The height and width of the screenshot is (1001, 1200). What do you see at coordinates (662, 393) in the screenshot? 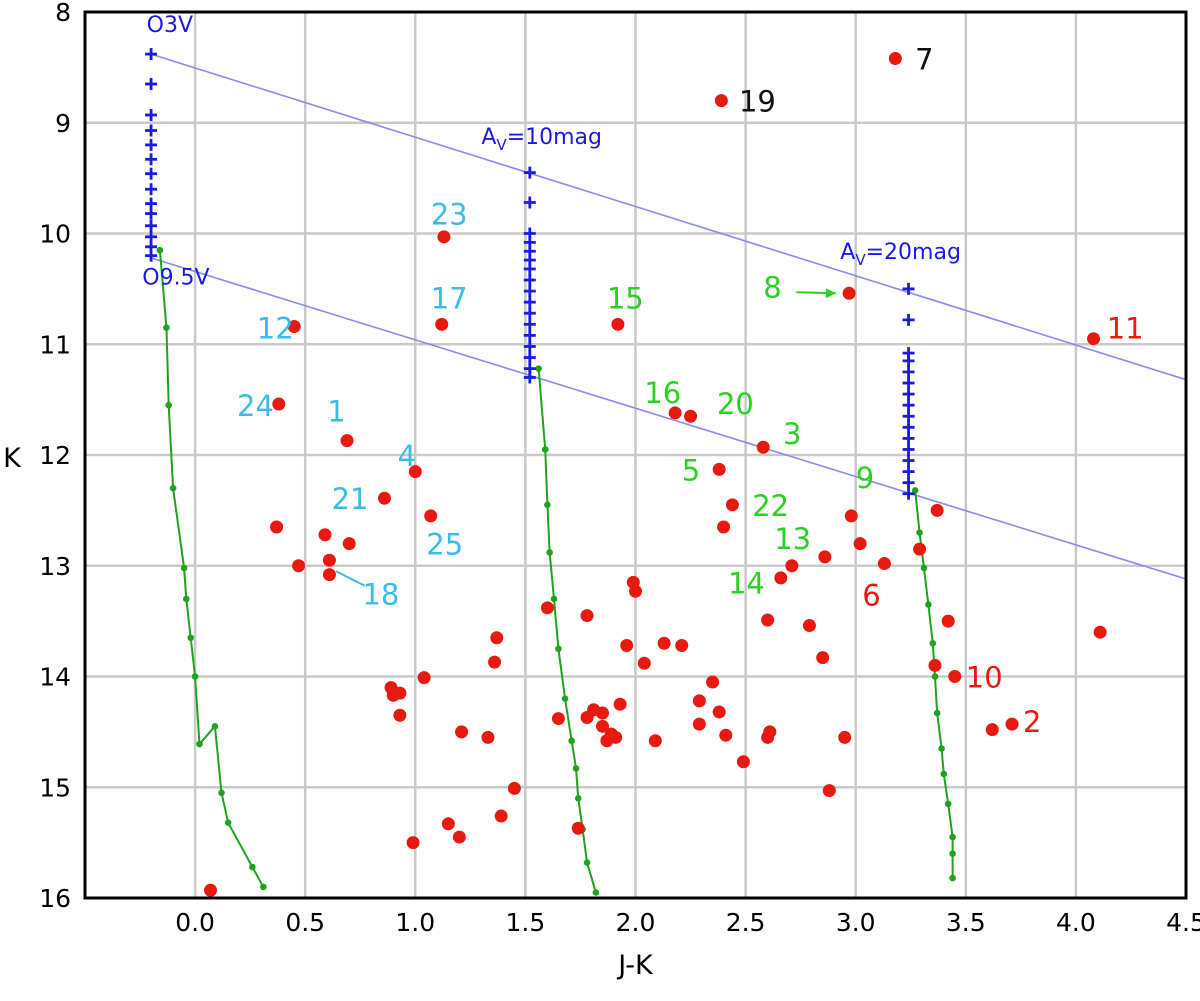
I see `star-id-label: 16` at bounding box center [662, 393].